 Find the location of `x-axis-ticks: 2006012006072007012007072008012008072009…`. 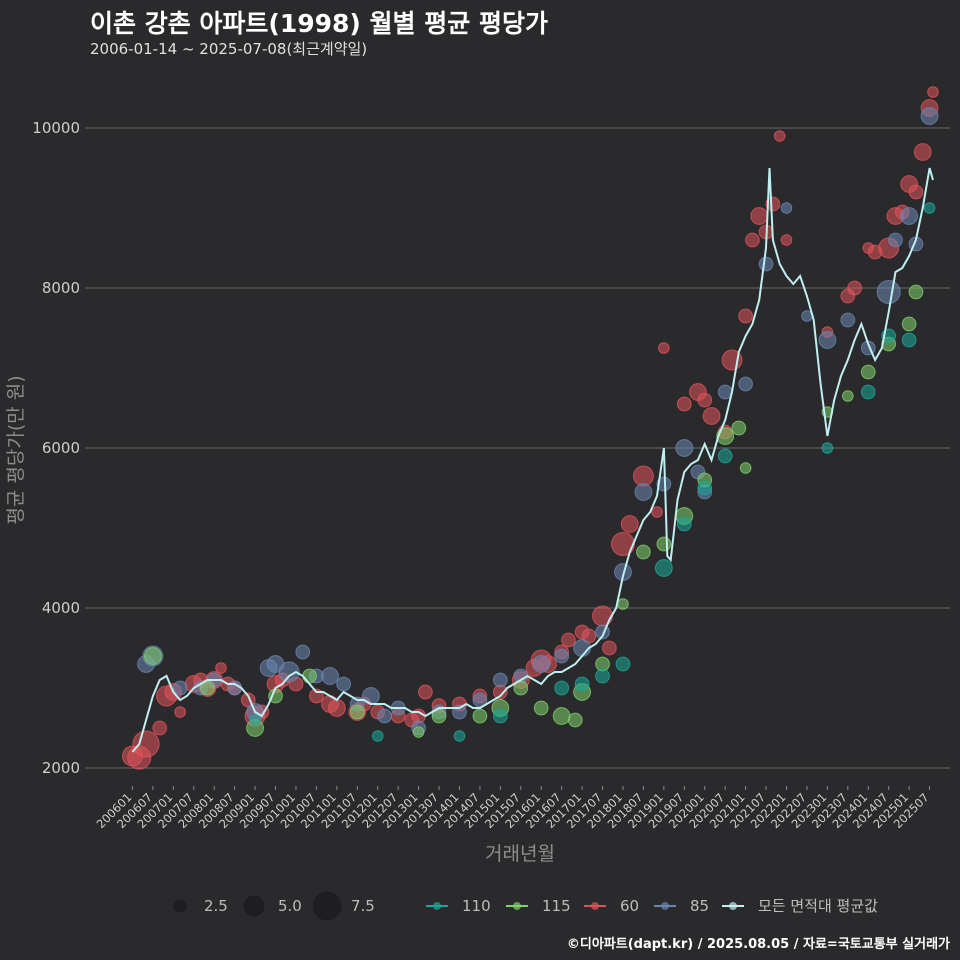

x-axis-ticks: 2006012006072007012007072008012008072009… is located at coordinates (513, 808).